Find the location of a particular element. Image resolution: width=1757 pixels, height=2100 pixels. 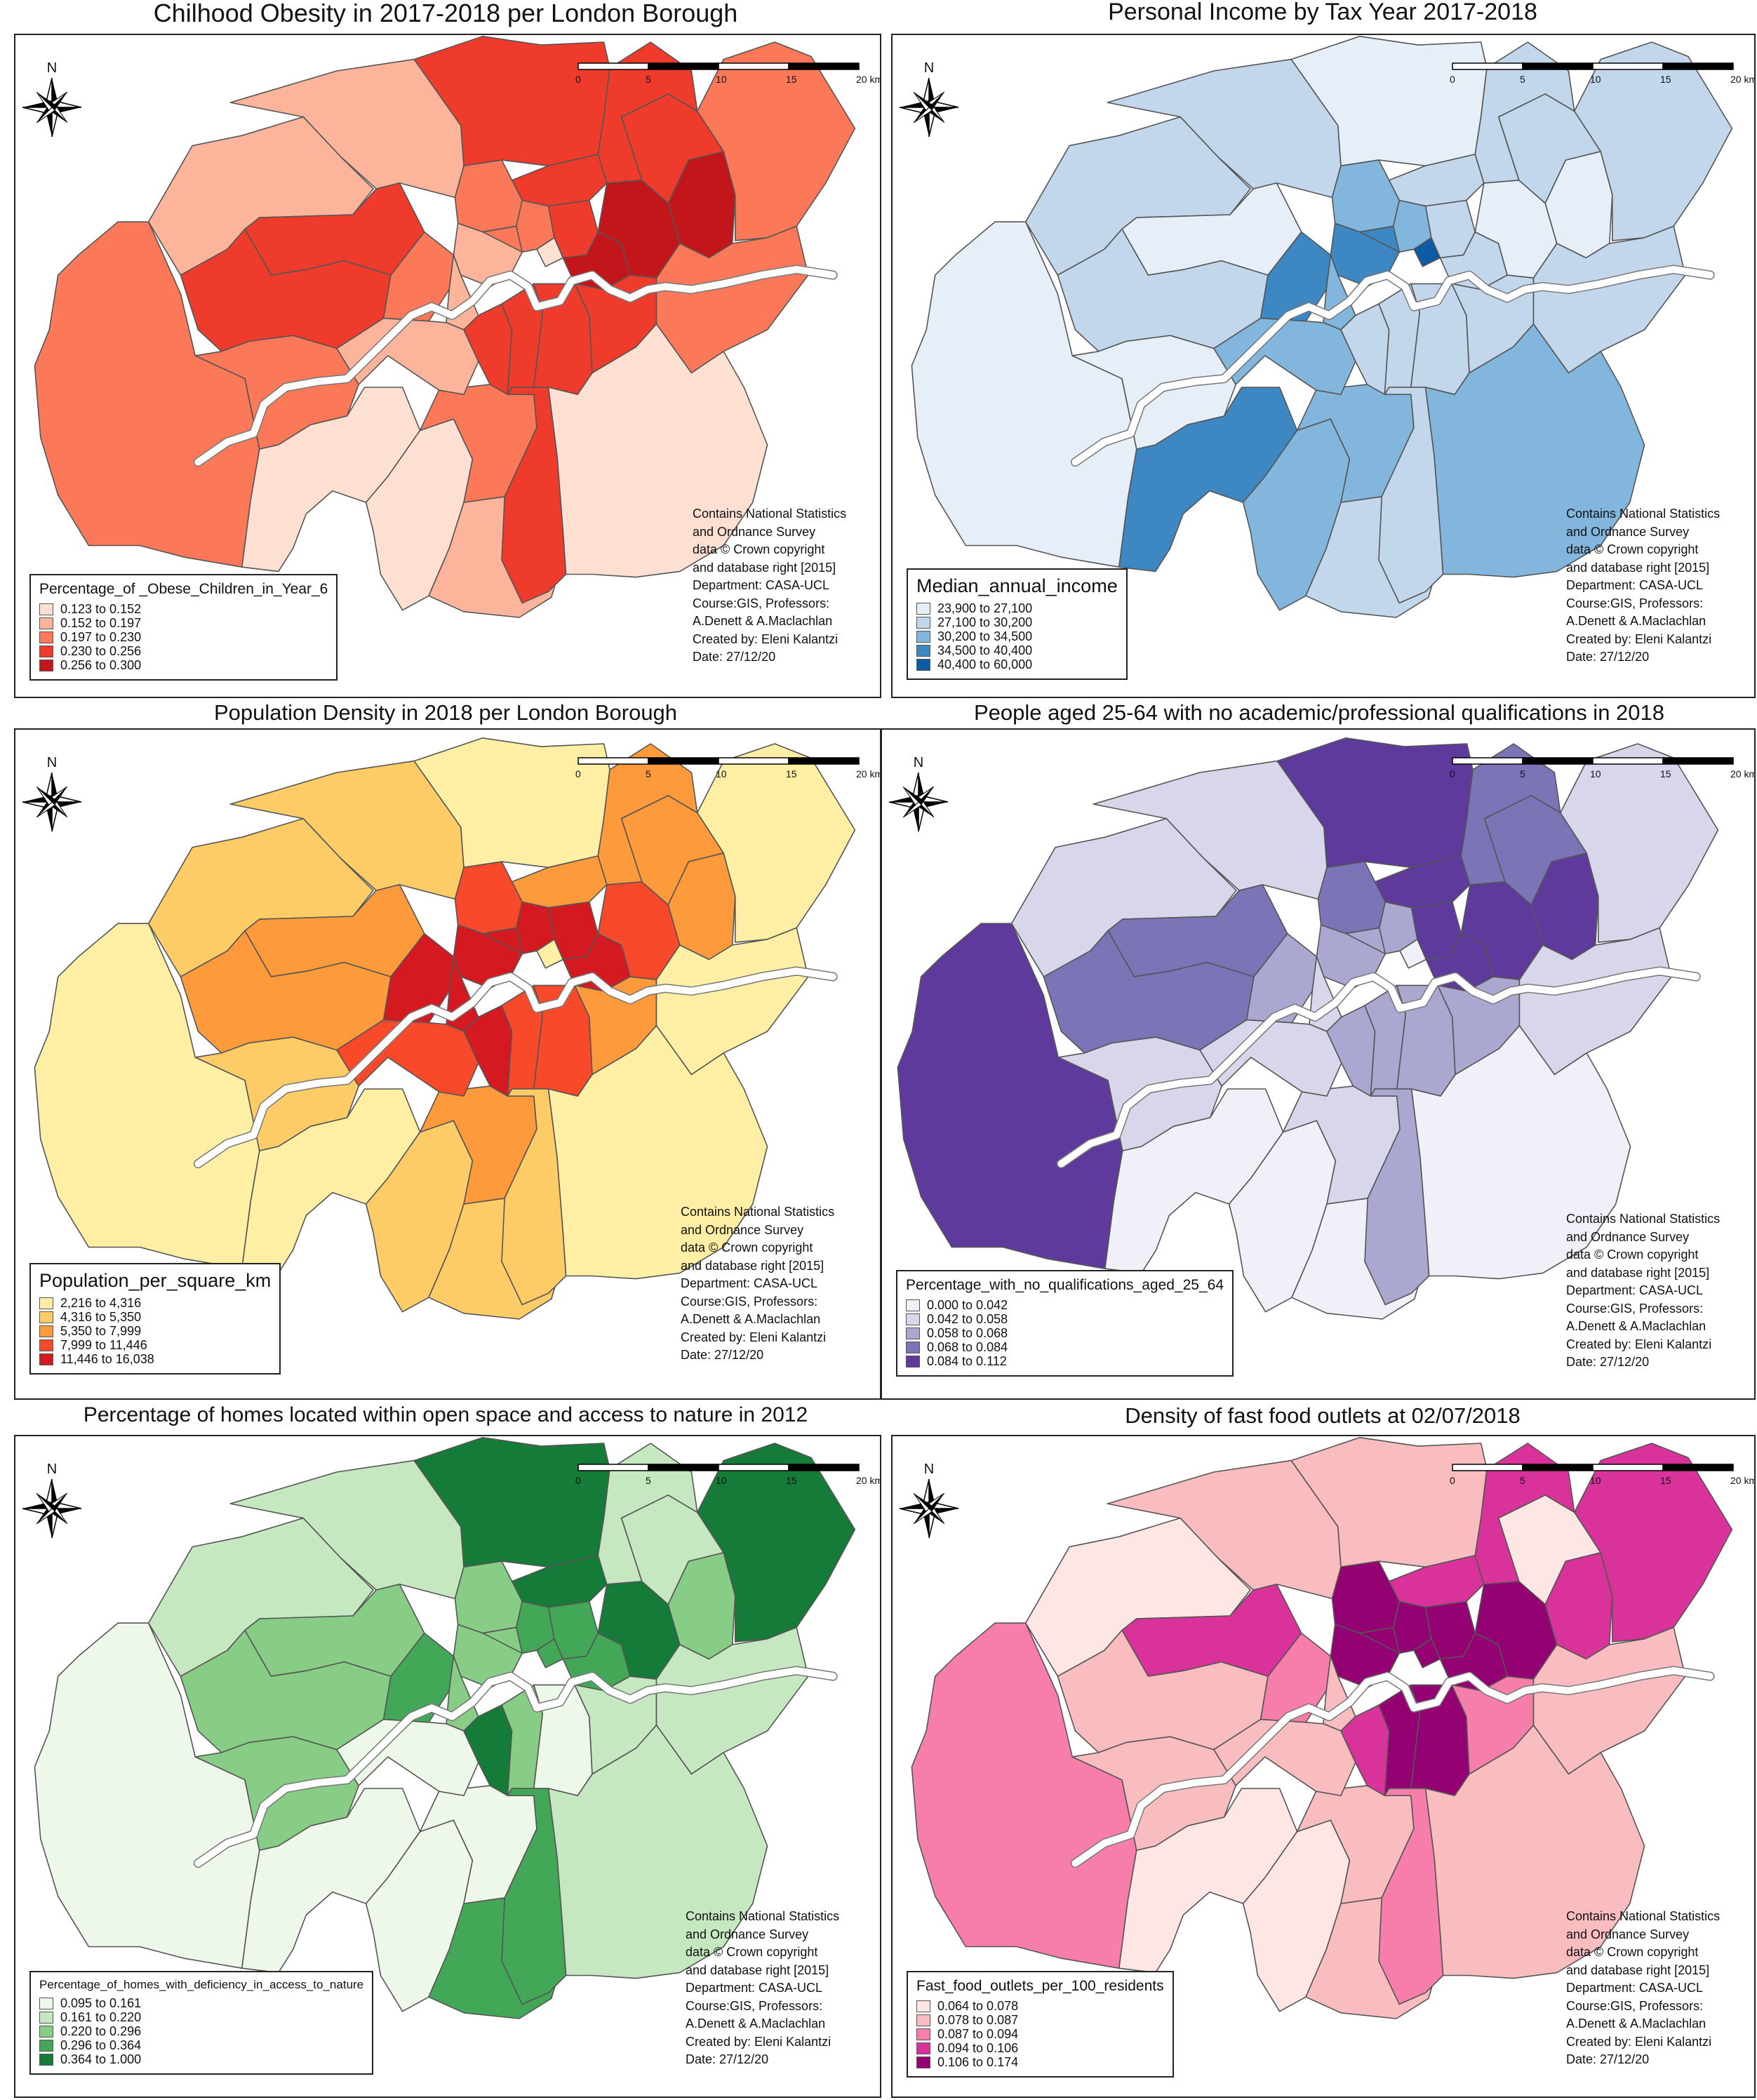

legend-item: 2,216 to 4,316 is located at coordinates (155, 1303).